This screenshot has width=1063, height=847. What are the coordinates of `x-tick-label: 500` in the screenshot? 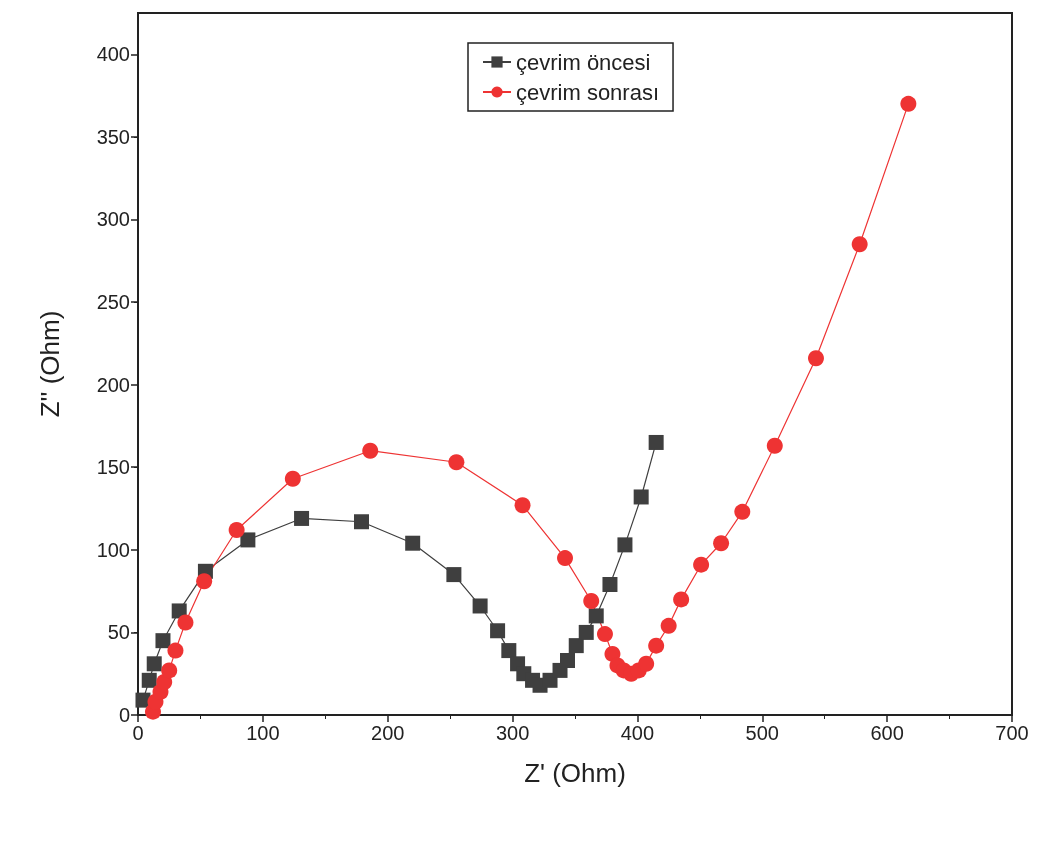 It's located at (762, 733).